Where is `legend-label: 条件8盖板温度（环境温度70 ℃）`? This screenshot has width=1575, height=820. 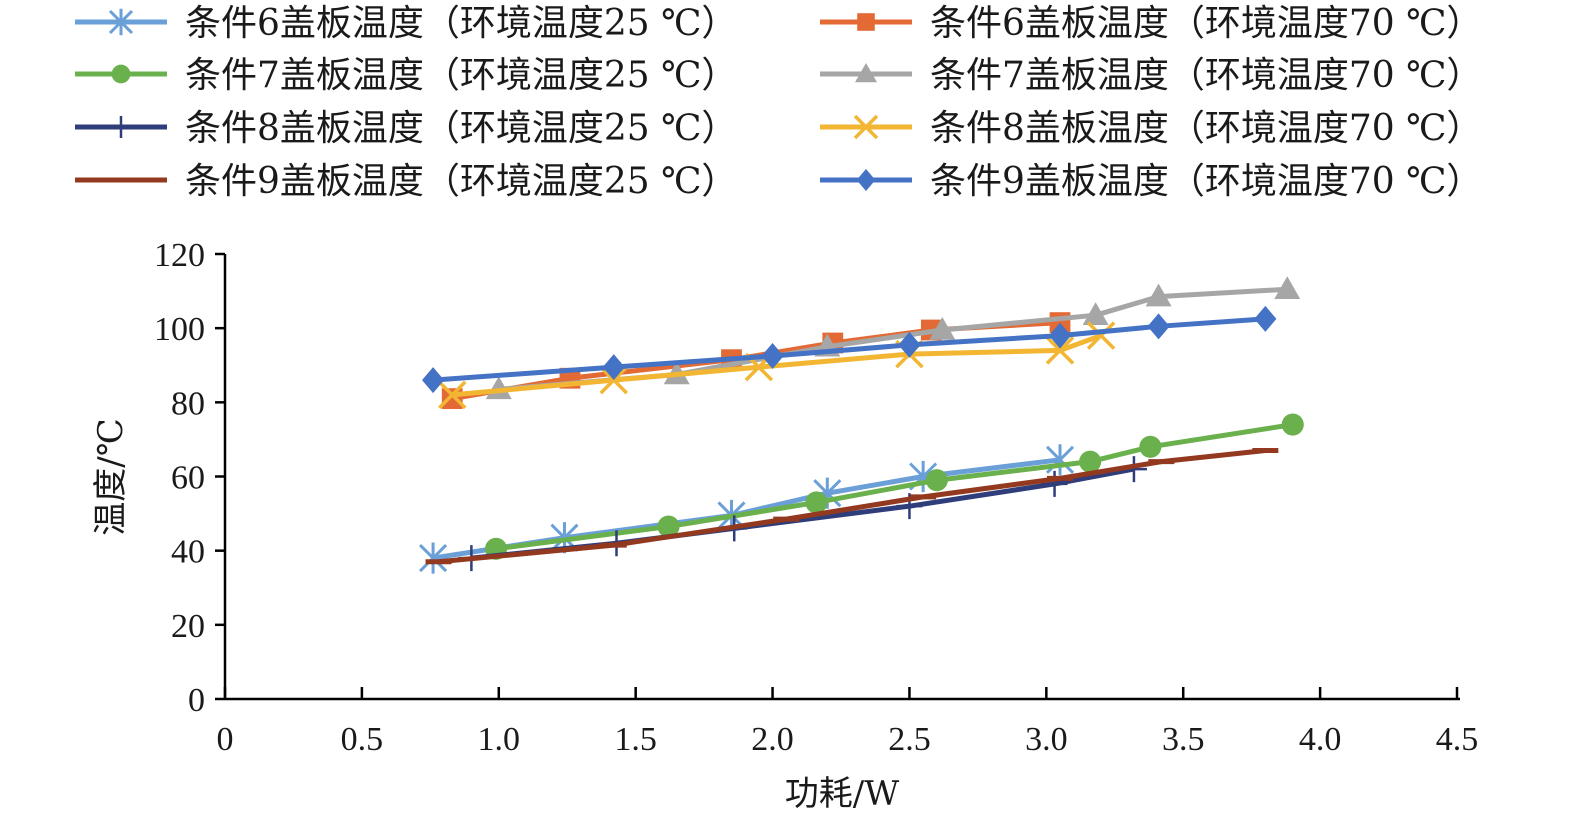
legend-label: 条件8盖板温度（环境温度70 ℃） is located at coordinates (1206, 128).